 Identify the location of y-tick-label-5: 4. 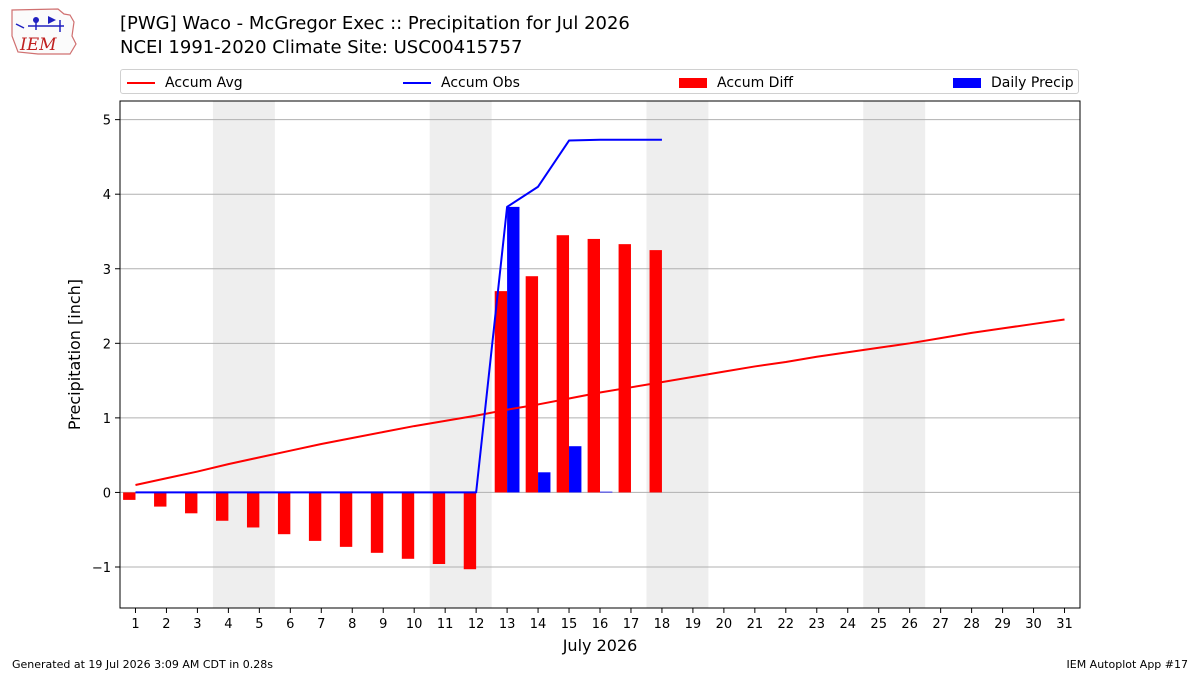
(107, 195).